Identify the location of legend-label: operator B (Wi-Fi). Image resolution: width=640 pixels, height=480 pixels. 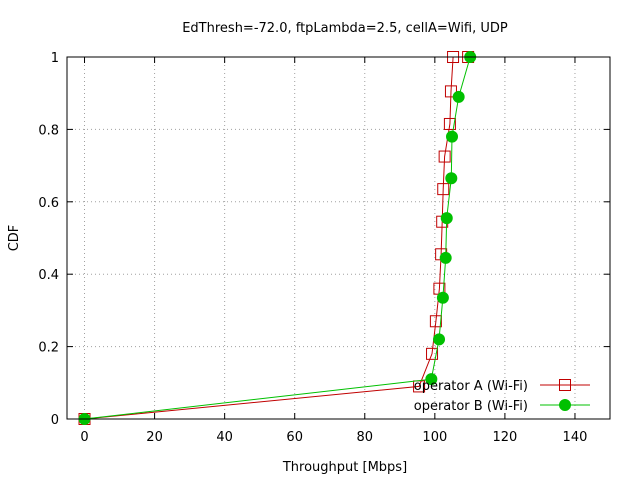
(471, 406).